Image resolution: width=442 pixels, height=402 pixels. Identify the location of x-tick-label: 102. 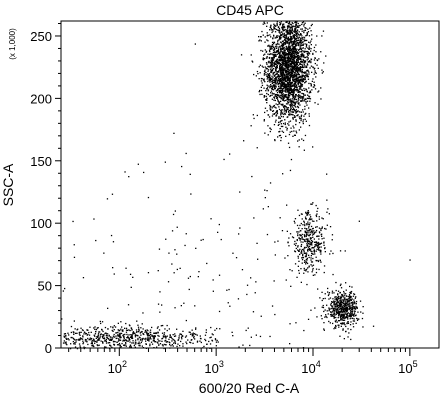
(117, 367).